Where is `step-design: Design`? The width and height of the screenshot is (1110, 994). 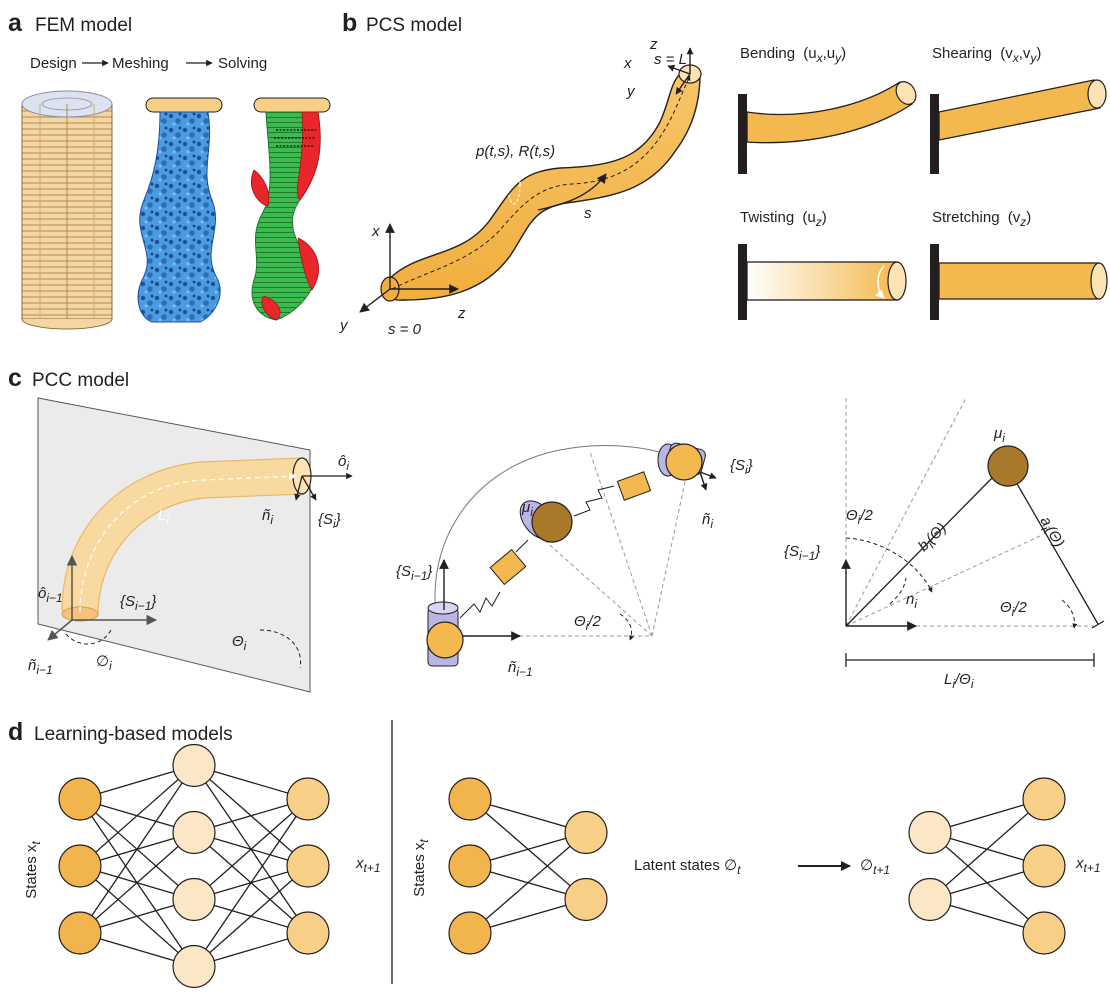
step-design: Design is located at coordinates (53, 63).